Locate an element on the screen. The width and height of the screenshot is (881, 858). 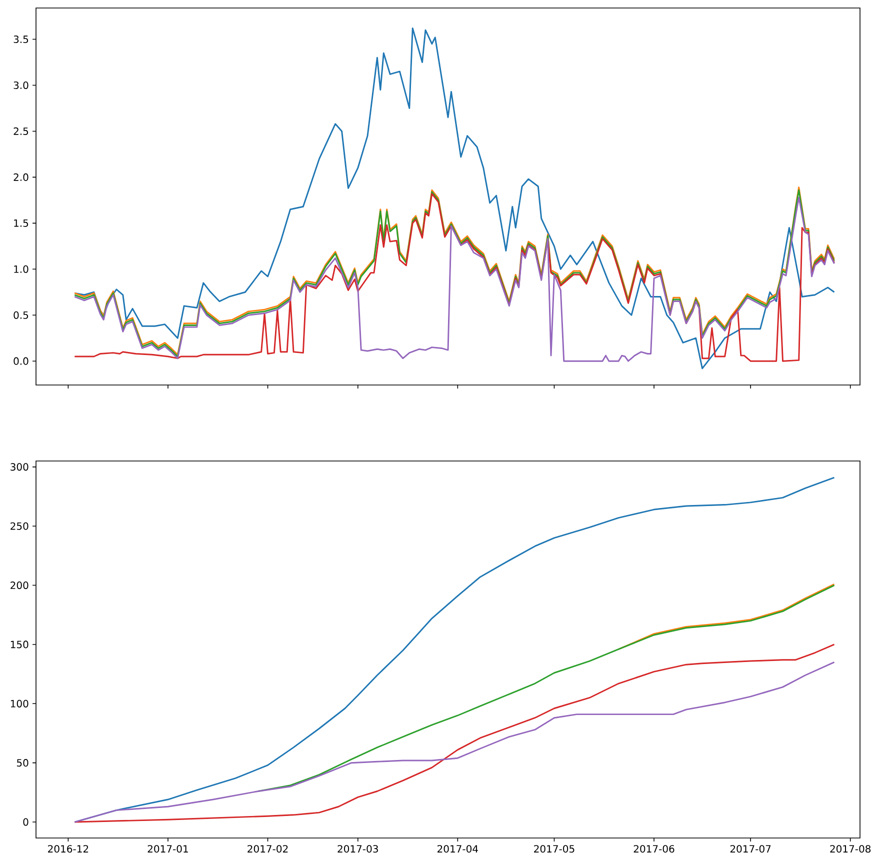
y-tick-label: 2.0 is located at coordinates (21, 177).